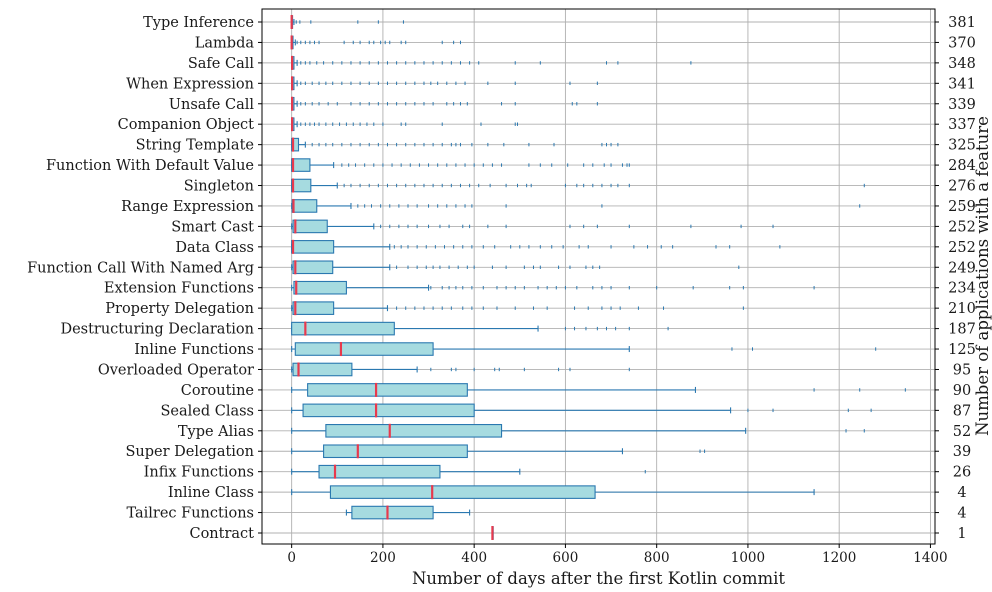 Image resolution: width=992 pixels, height=592 pixels. I want to click on category-label: Inline Class, so click(211, 493).